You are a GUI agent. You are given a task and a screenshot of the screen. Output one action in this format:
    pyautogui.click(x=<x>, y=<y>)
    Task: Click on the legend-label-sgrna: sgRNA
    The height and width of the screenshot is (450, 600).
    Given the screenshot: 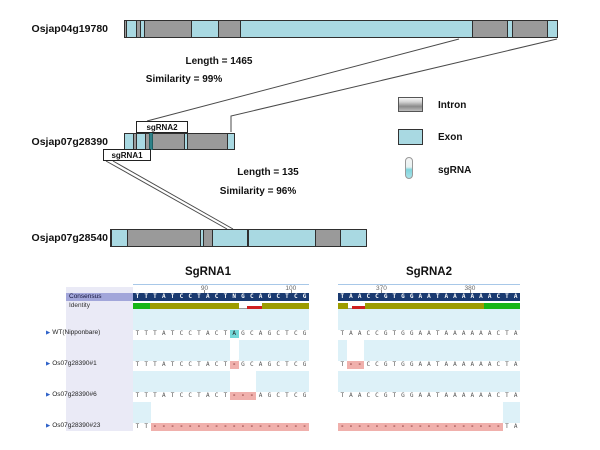 What is the action you would take?
    pyautogui.click(x=455, y=170)
    